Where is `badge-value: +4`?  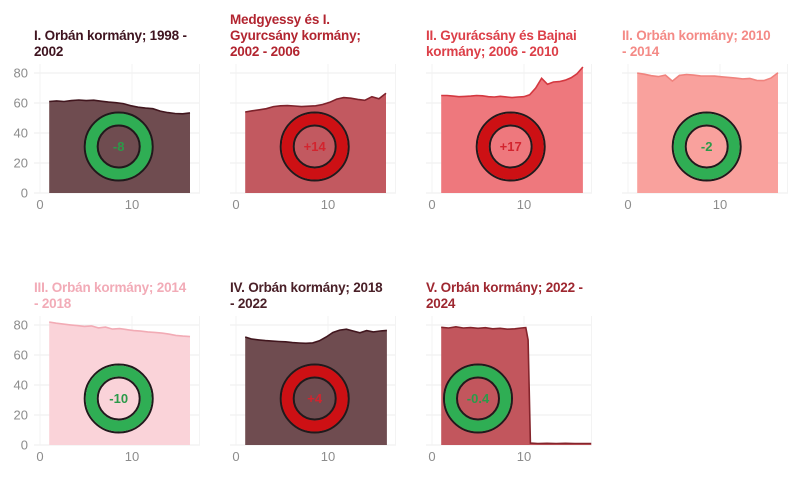
badge-value: +4 is located at coordinates (315, 398).